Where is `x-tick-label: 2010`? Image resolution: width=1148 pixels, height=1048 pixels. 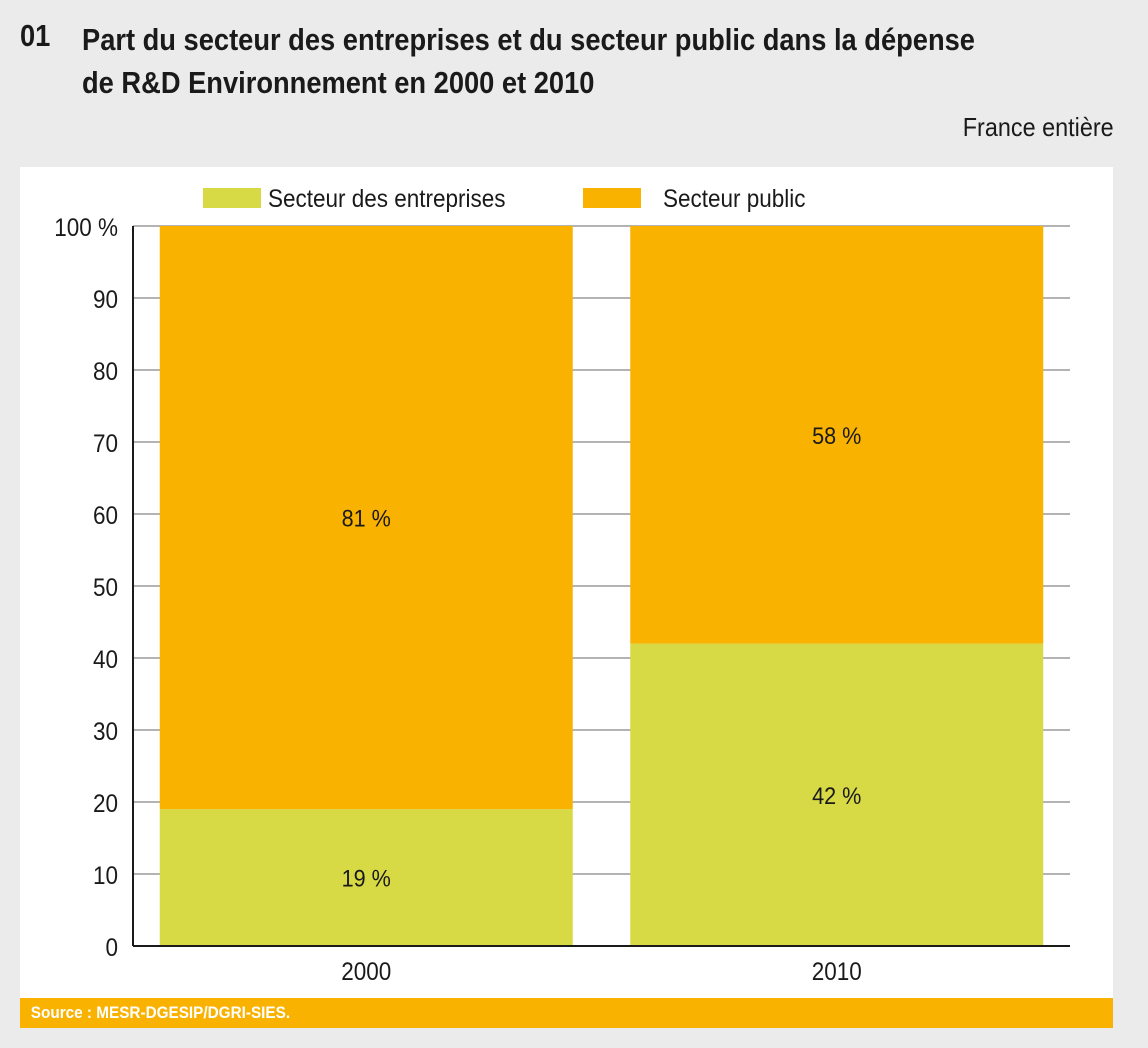
x-tick-label: 2010 is located at coordinates (837, 972).